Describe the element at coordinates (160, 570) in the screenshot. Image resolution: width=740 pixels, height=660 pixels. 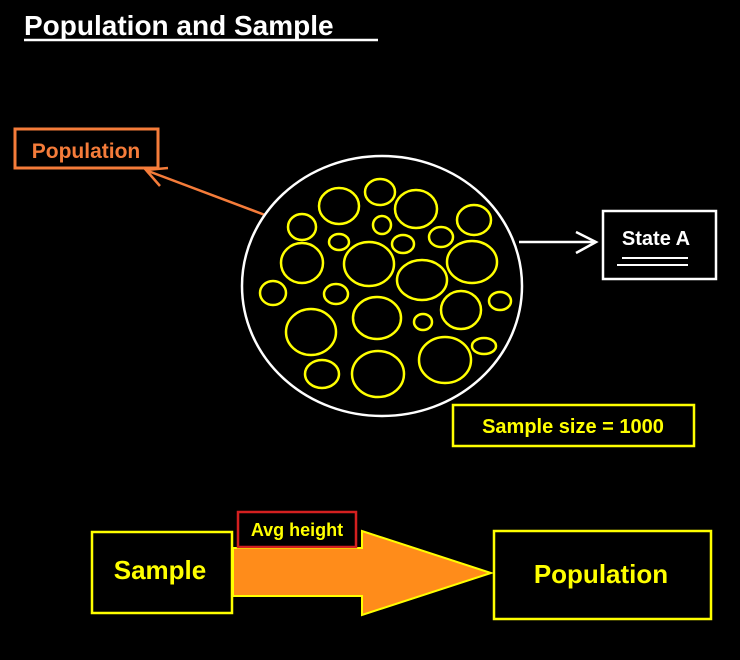
I see `sample-label: Sample` at that location.